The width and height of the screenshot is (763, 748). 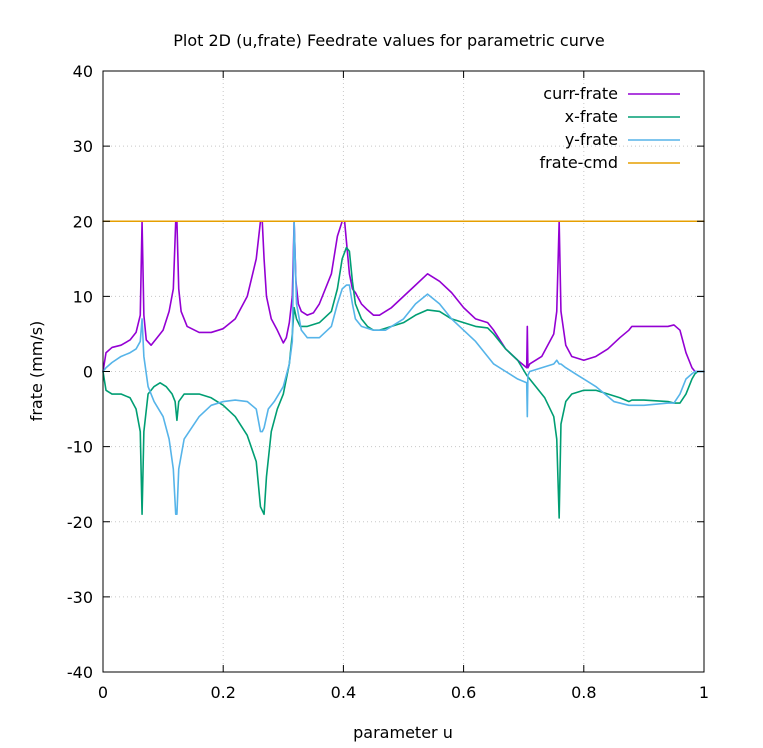 I want to click on x-tick-label: 0, so click(x=103, y=692).